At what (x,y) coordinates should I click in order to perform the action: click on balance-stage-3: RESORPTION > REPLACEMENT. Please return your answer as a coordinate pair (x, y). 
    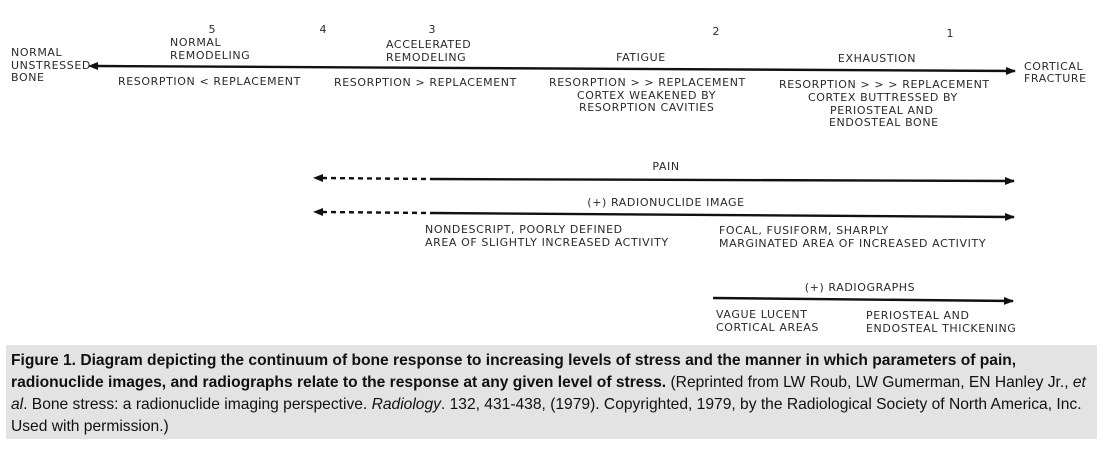
    Looking at the image, I should click on (425, 82).